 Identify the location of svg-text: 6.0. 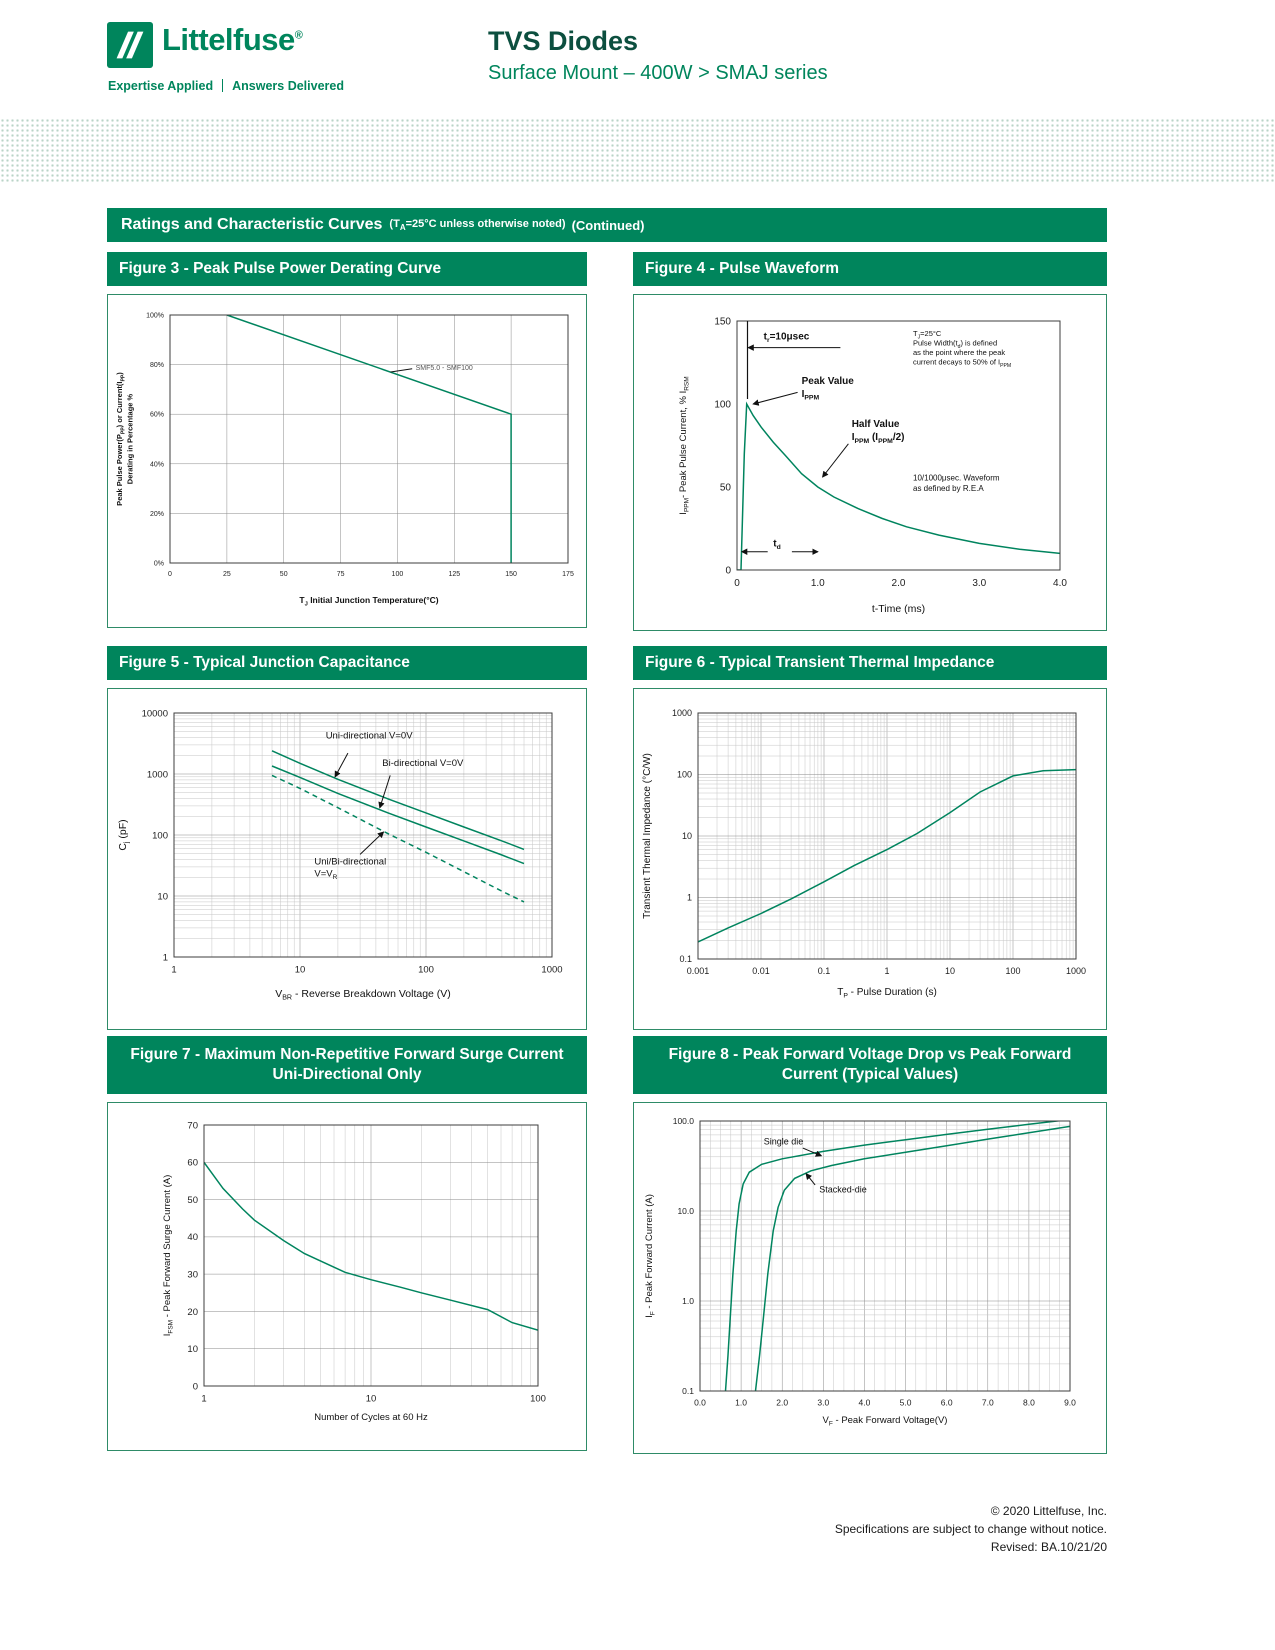
(947, 1403).